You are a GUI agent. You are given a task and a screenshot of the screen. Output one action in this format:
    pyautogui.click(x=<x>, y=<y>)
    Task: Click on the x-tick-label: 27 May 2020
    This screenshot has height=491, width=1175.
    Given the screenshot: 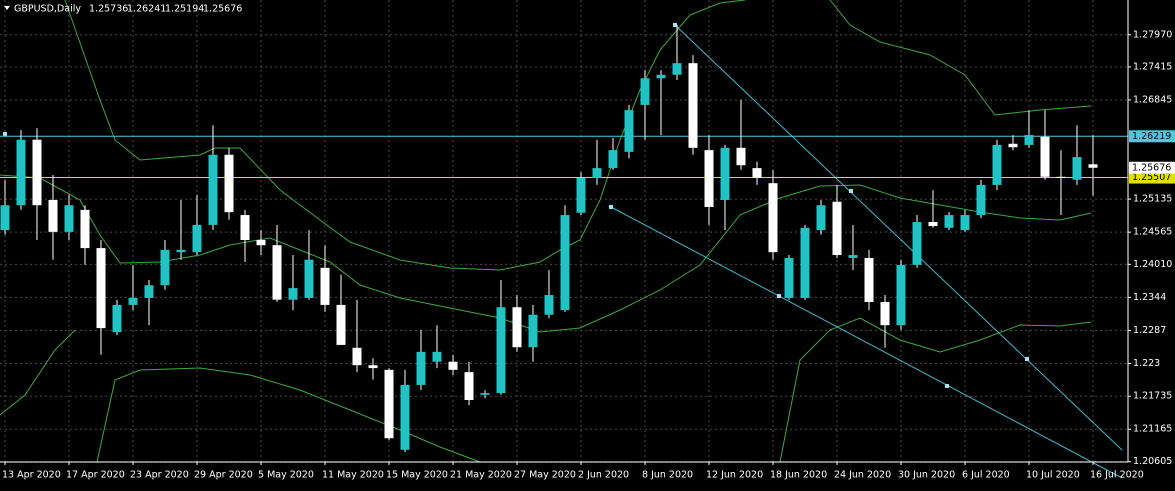 What is the action you would take?
    pyautogui.click(x=545, y=475)
    